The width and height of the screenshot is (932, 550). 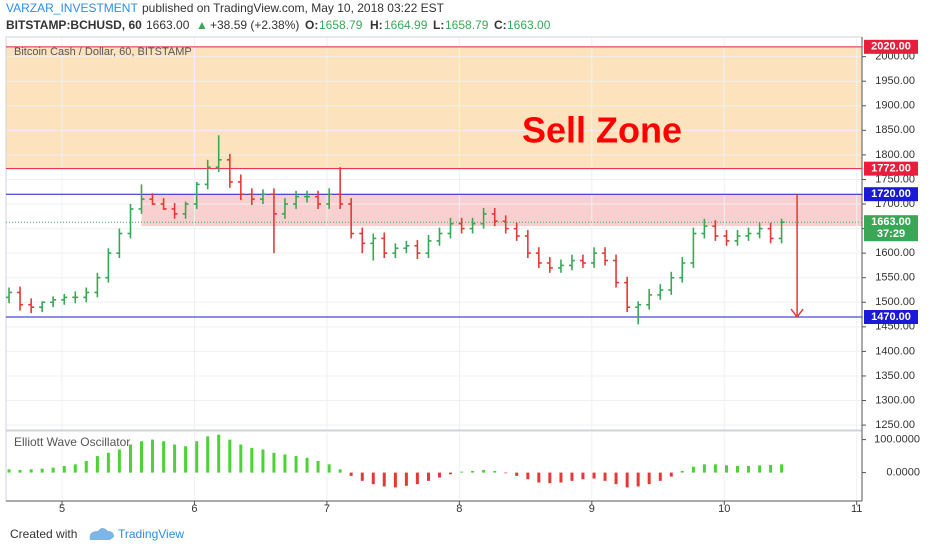 I want to click on annotation: Sell Zone, so click(x=602, y=130).